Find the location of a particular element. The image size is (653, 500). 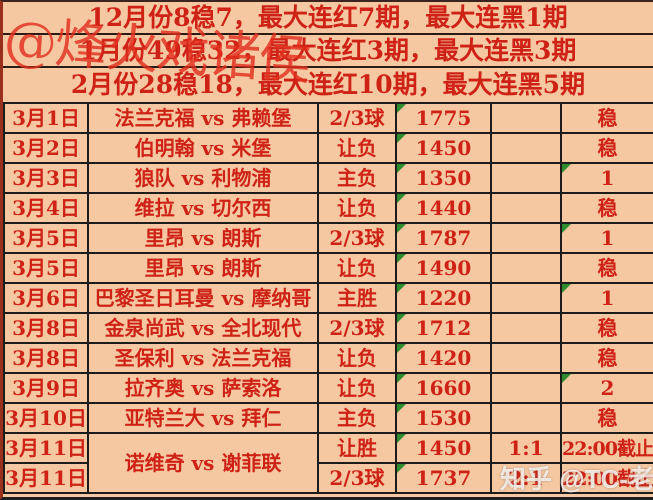

cell-match: 诺维奇 vs 谢菲联 is located at coordinates (203, 463).